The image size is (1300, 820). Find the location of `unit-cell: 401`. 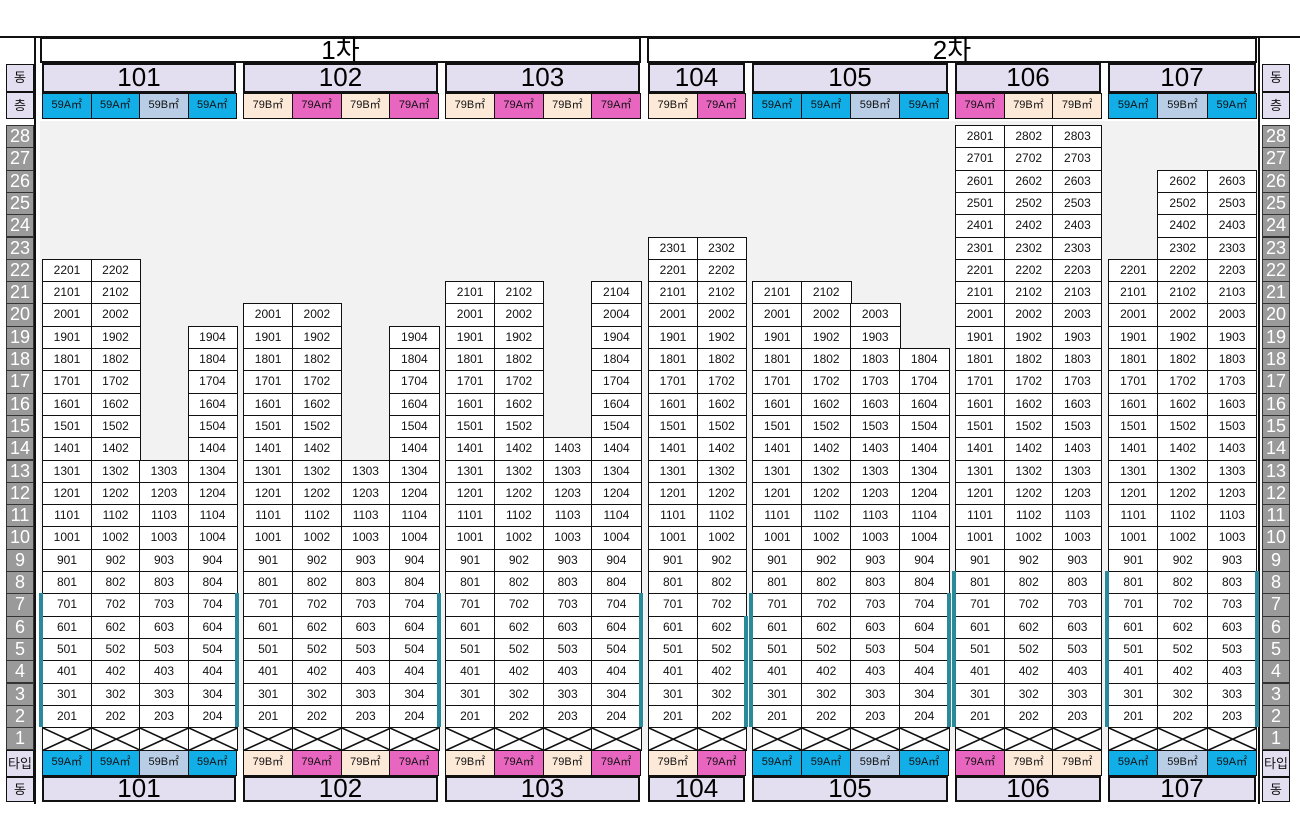

unit-cell: 401 is located at coordinates (470, 672).